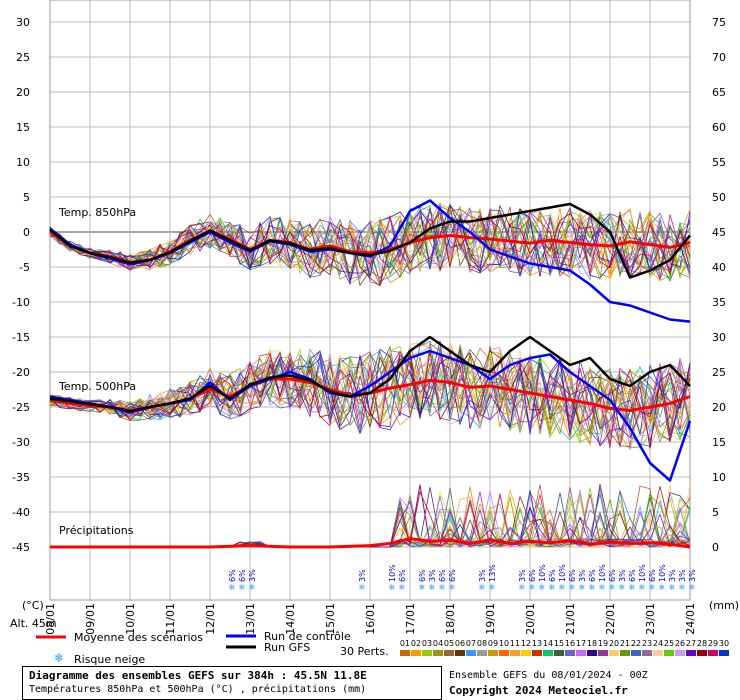  I want to click on right-tick-label: 30, so click(719, 337).